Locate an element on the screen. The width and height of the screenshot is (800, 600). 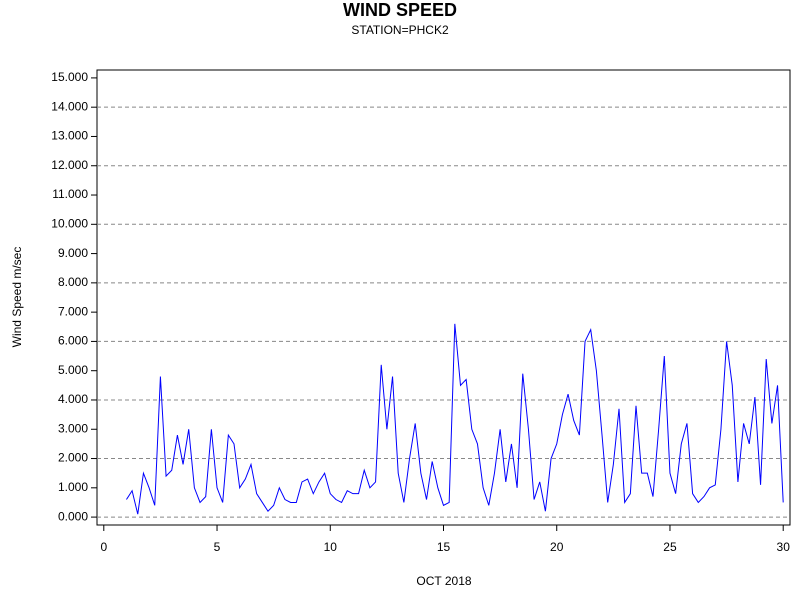
x-axis-label: OCT 2018 is located at coordinates (443, 581).